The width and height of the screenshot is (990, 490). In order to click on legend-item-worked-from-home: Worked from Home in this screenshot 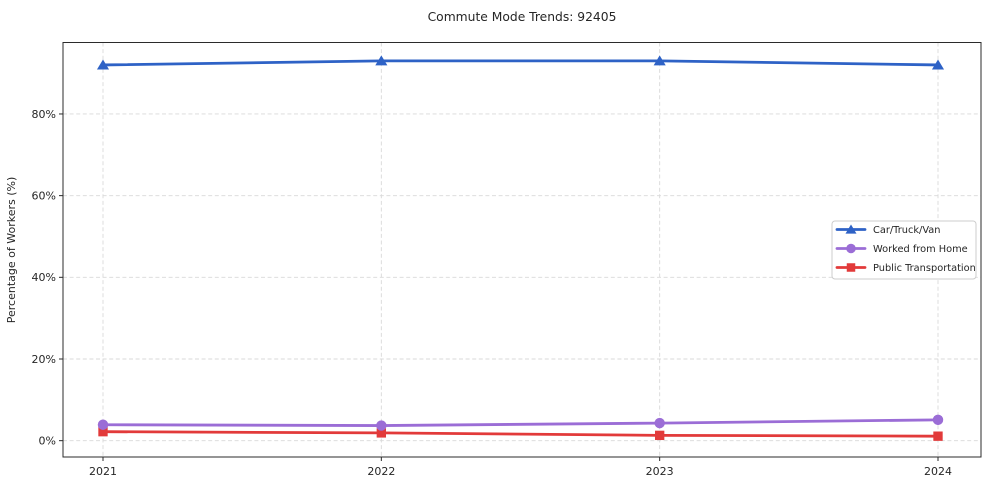, I will do `click(901, 249)`.